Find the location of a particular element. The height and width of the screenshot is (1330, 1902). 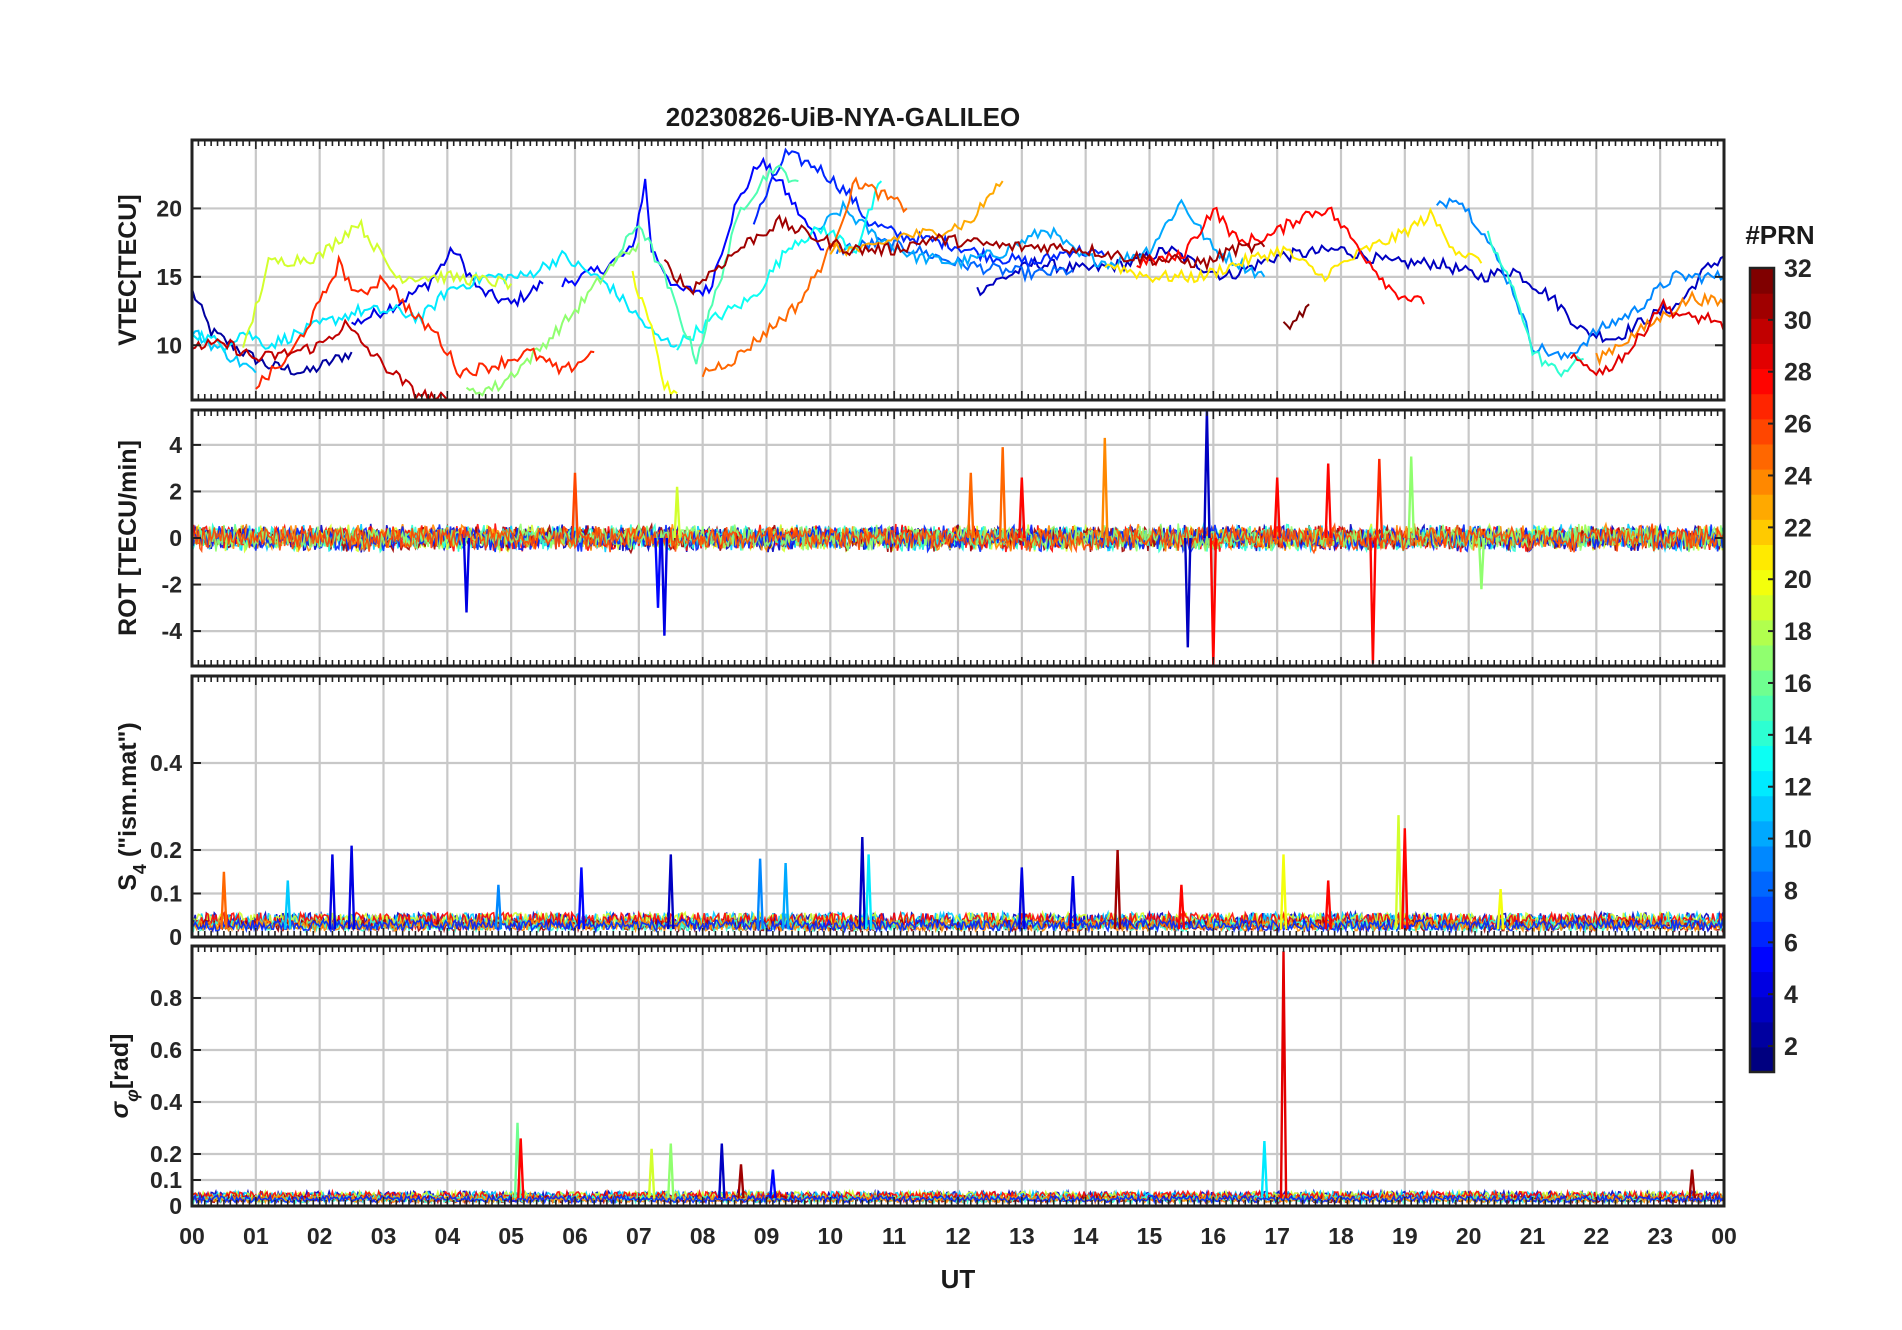

x-tick-label: 23 is located at coordinates (1660, 1236).